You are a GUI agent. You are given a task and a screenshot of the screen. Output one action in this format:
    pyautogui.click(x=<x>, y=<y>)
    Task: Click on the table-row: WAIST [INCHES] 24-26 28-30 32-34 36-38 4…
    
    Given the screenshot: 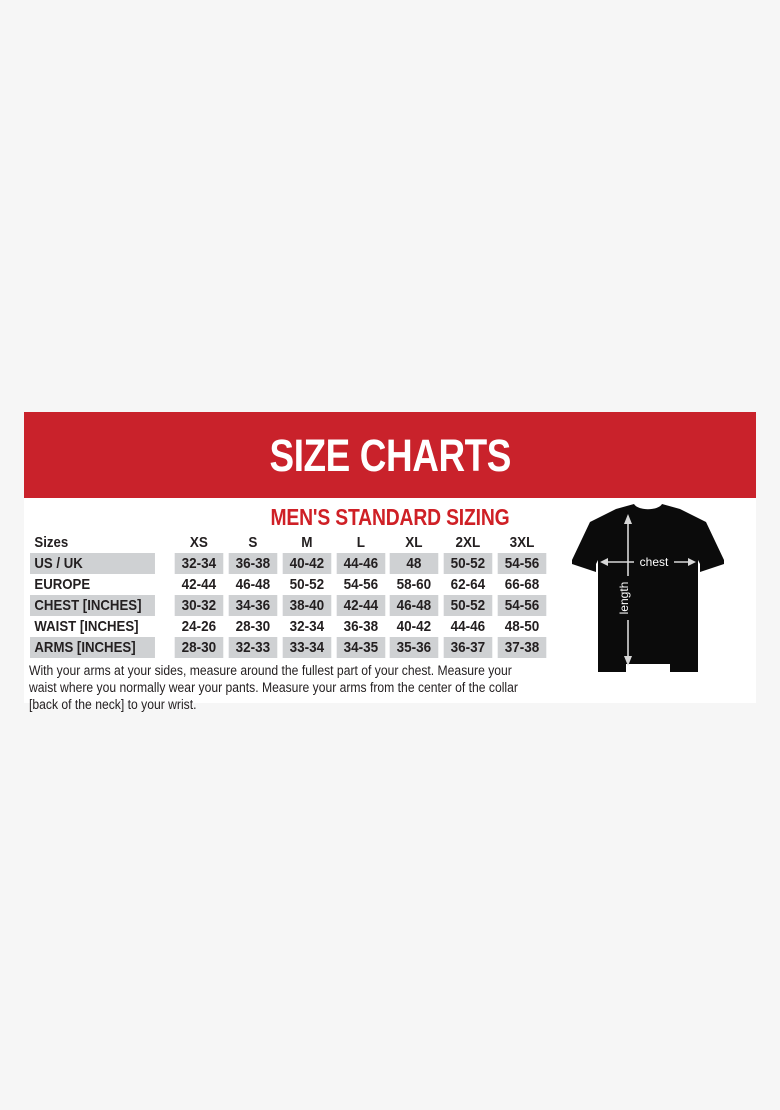 What is the action you would take?
    pyautogui.click(x=289, y=626)
    